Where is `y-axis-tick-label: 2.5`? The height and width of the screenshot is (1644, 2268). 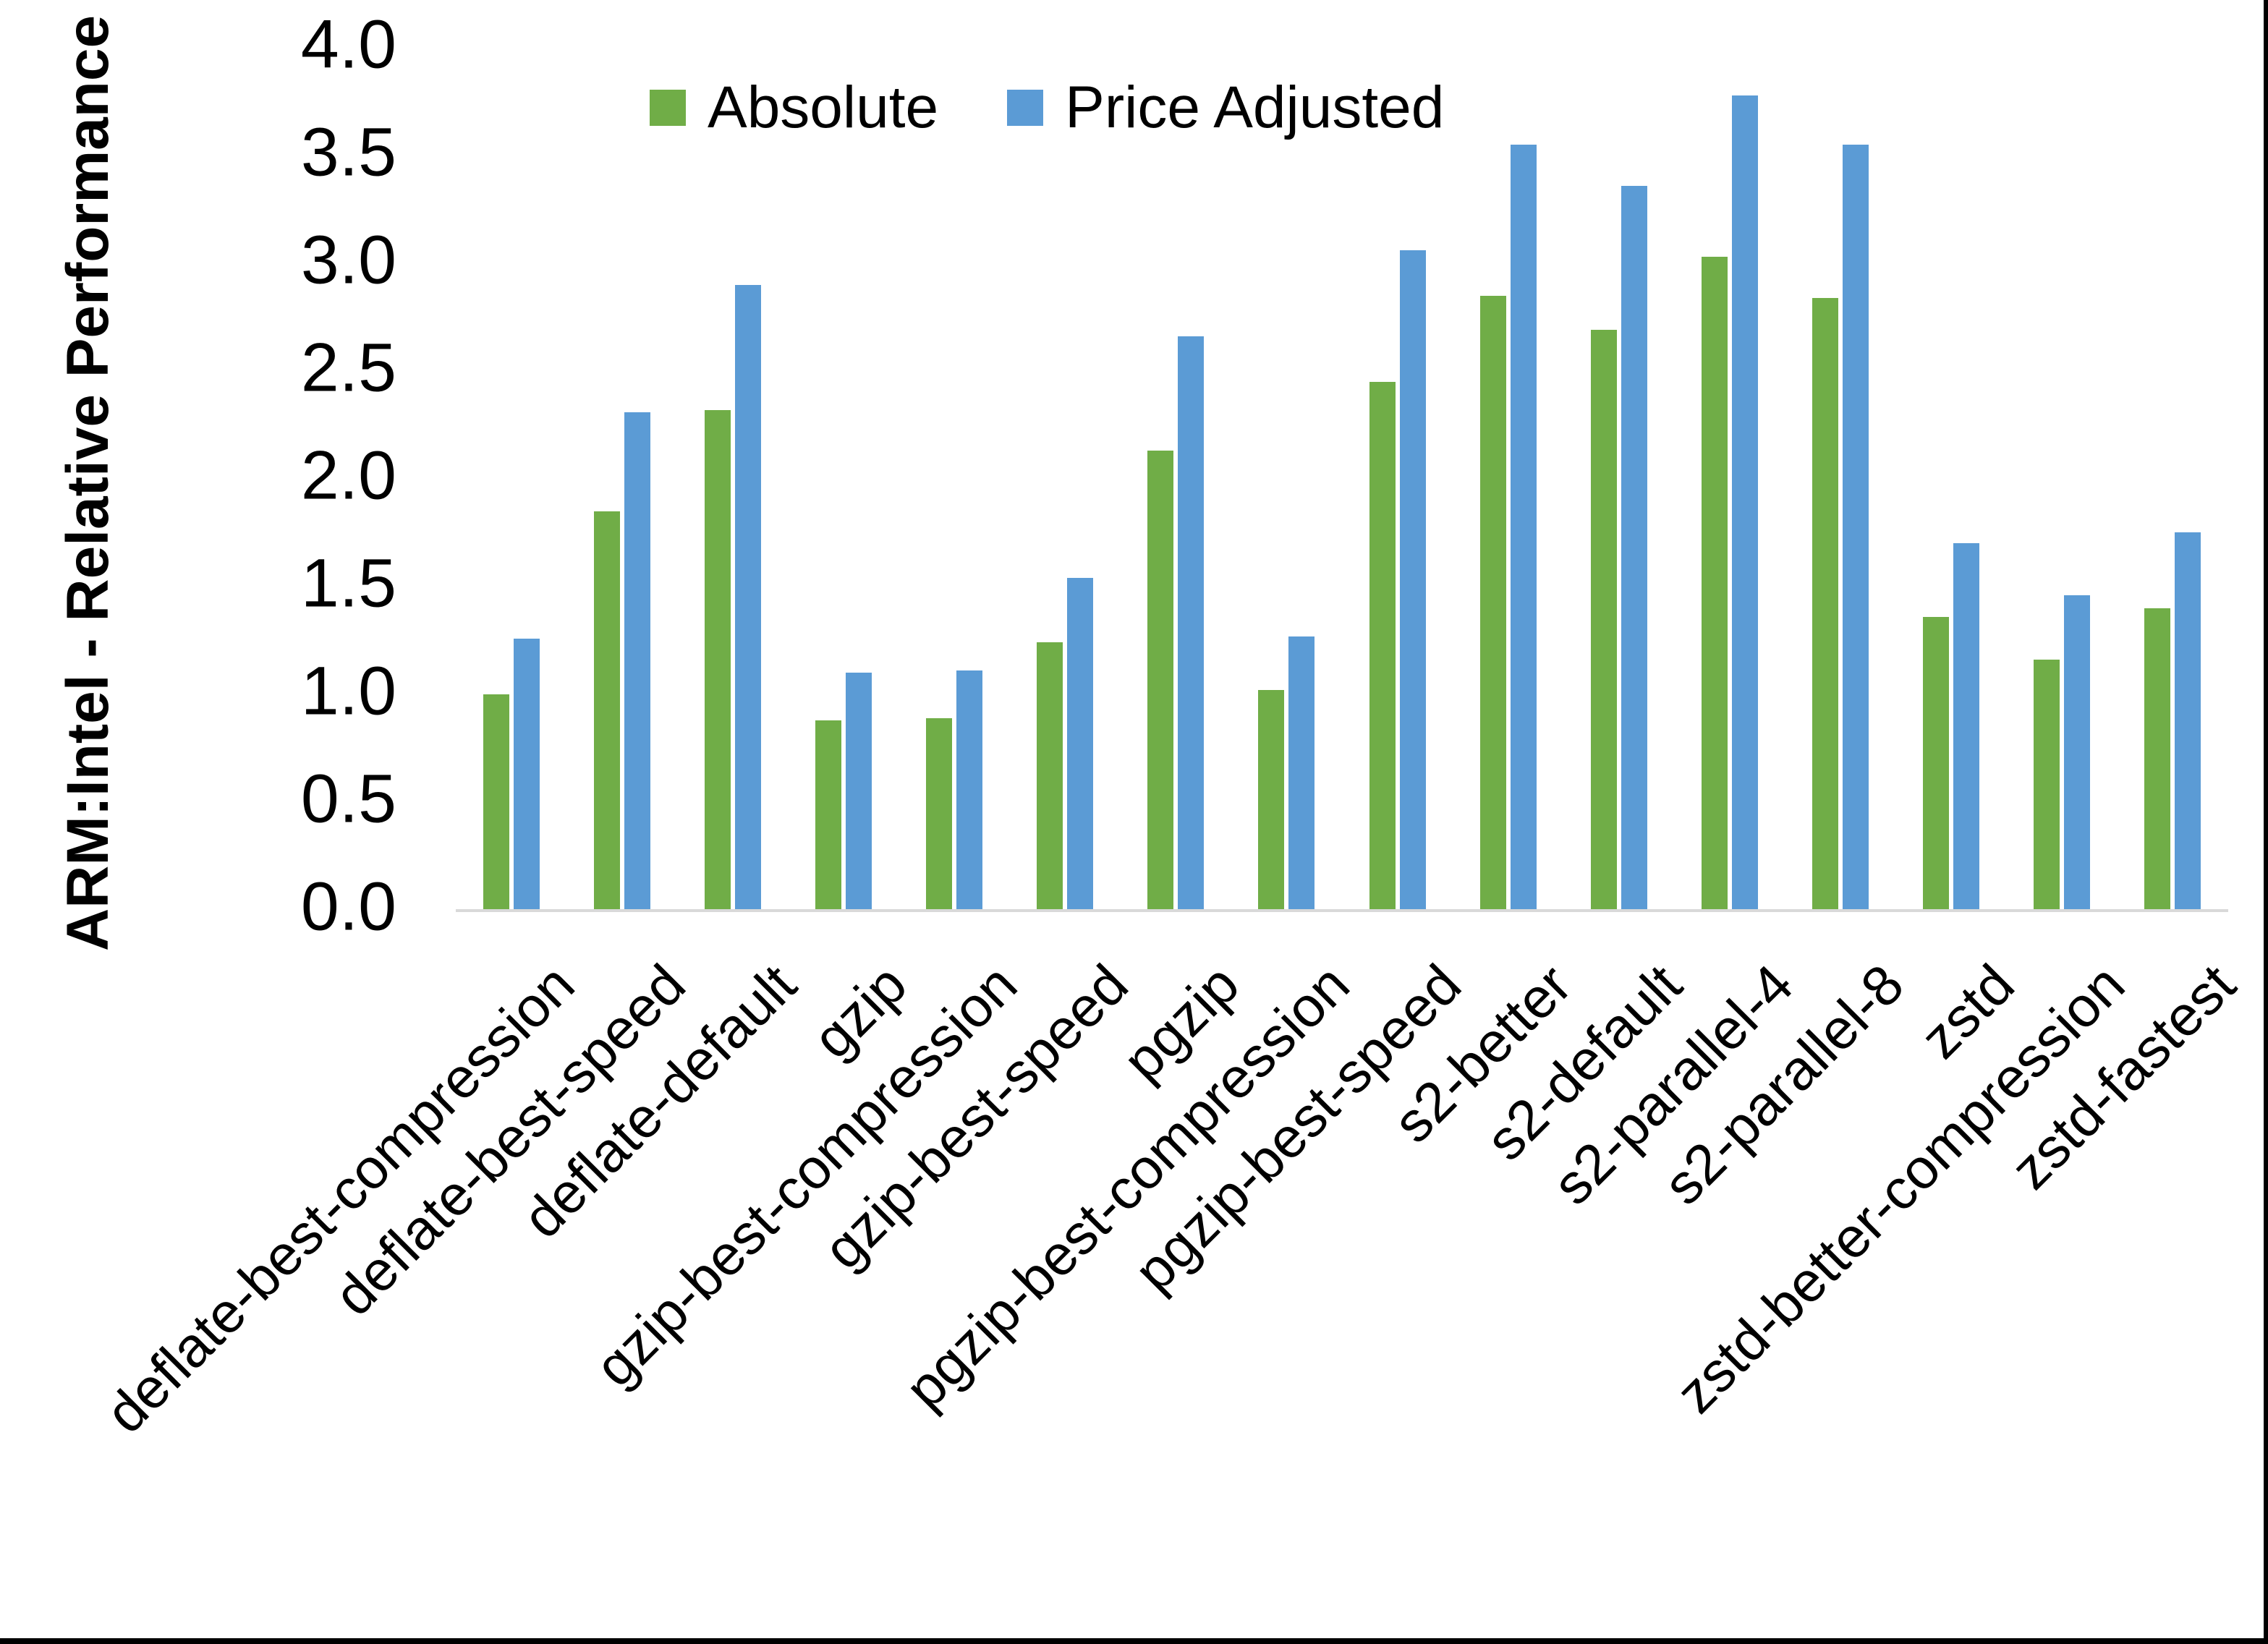 y-axis-tick-label: 2.5 is located at coordinates (348, 367).